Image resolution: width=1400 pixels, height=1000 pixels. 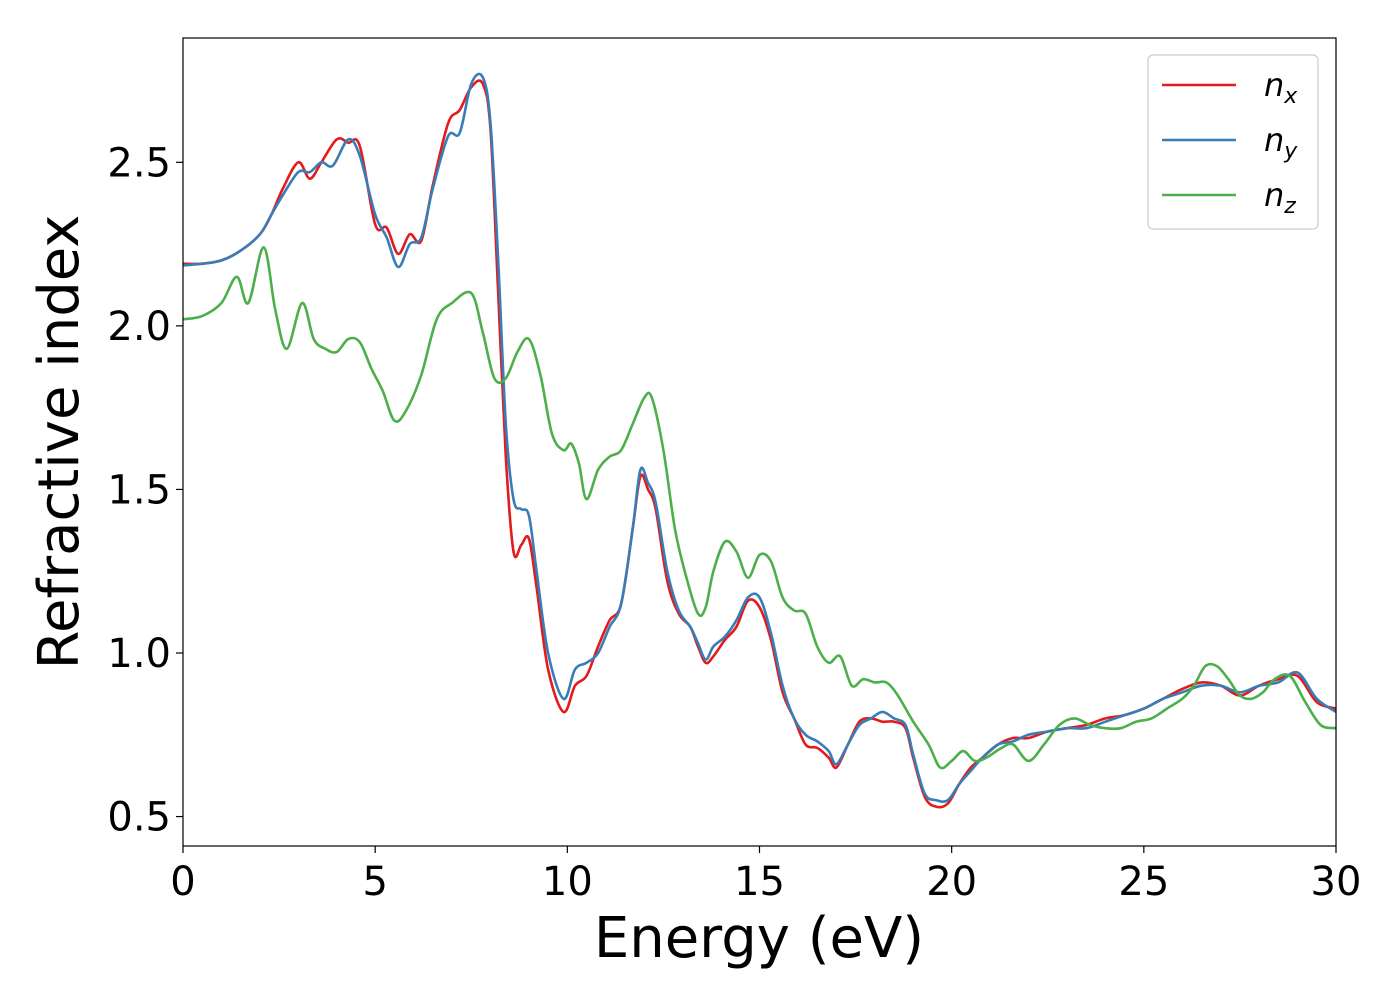 What do you see at coordinates (139, 818) in the screenshot?
I see `y-tick-label: 0.5` at bounding box center [139, 818].